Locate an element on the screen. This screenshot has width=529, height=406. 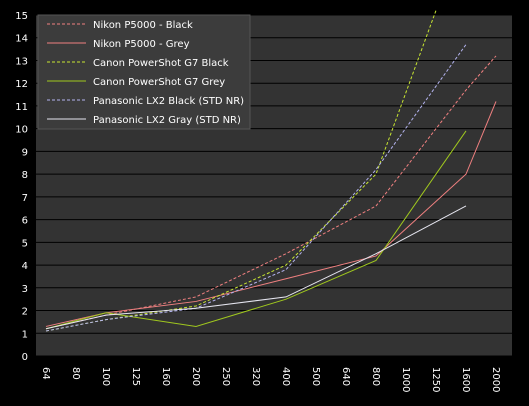
x-tick-label: 80 is located at coordinates (75, 373).